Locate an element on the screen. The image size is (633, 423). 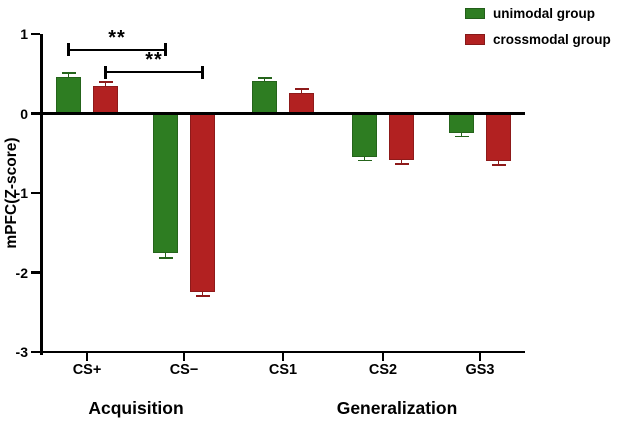
error-bar-crossmodal-CS1 is located at coordinates (301, 90).